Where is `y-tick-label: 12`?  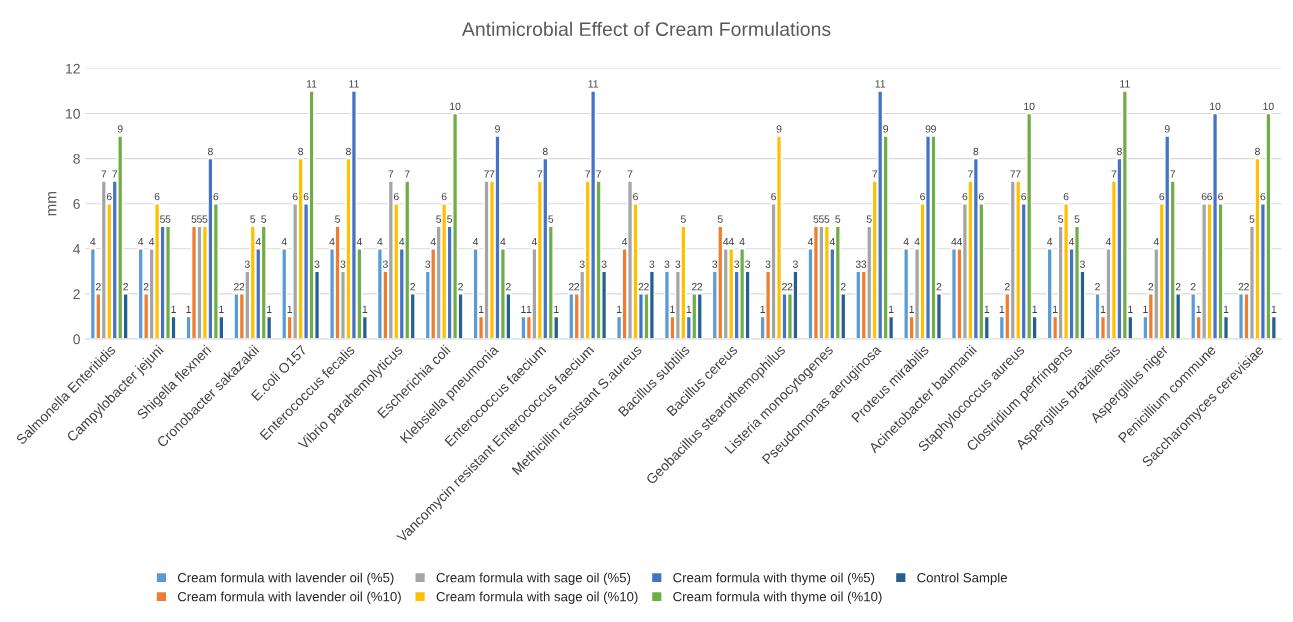 y-tick-label: 12 is located at coordinates (73, 68).